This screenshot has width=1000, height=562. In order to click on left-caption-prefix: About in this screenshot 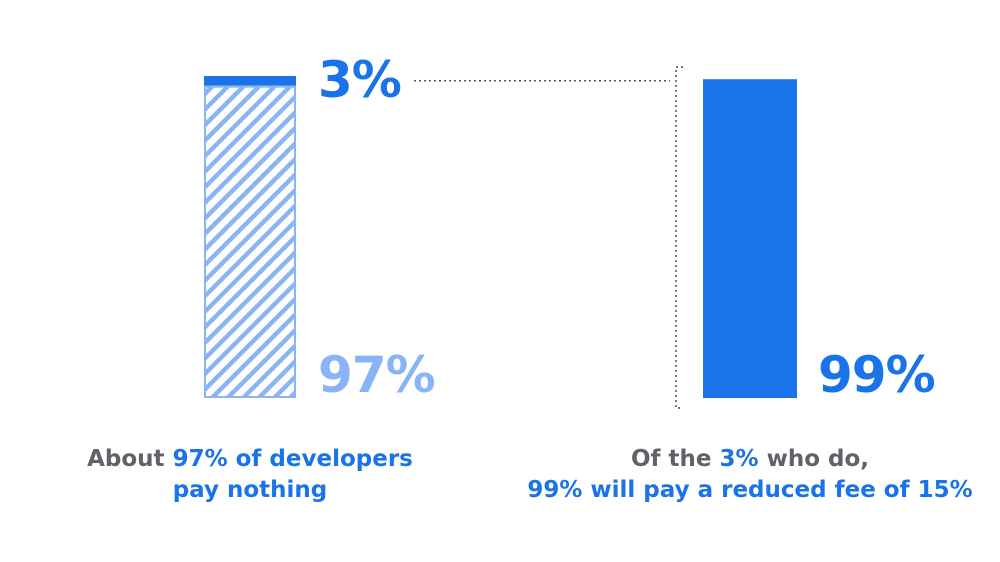, I will do `click(130, 459)`.